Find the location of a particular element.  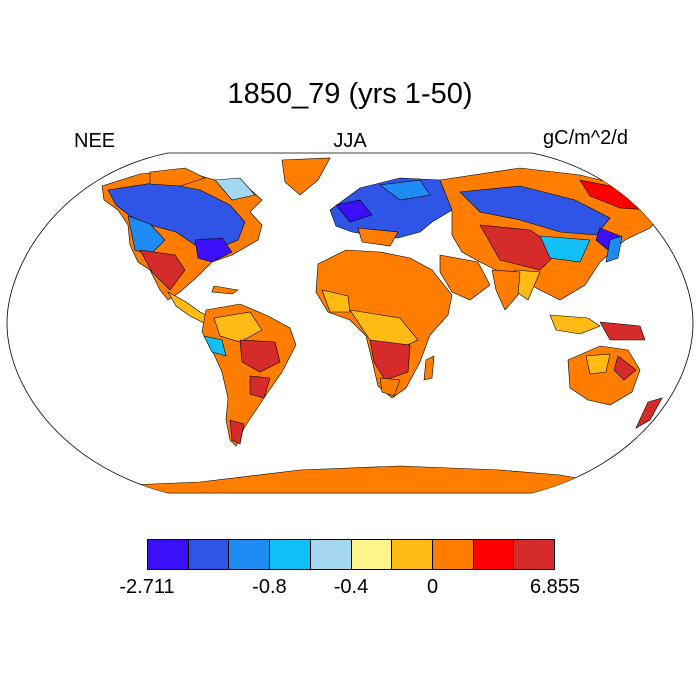

landmass-southeast-asia is located at coordinates (575, 324).